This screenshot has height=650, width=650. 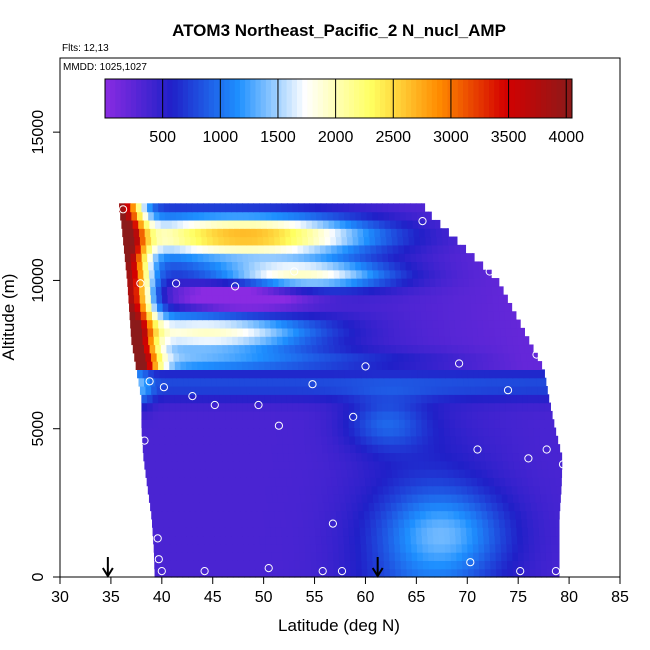 I want to click on colorbar-frame, so click(x=338, y=98).